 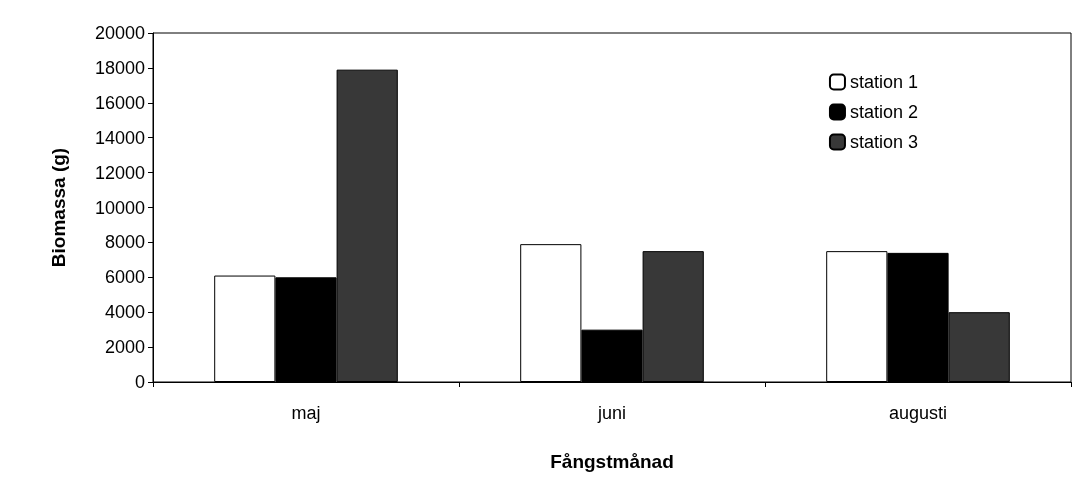 What do you see at coordinates (124, 347) in the screenshot?
I see `y-tick-label: 2000` at bounding box center [124, 347].